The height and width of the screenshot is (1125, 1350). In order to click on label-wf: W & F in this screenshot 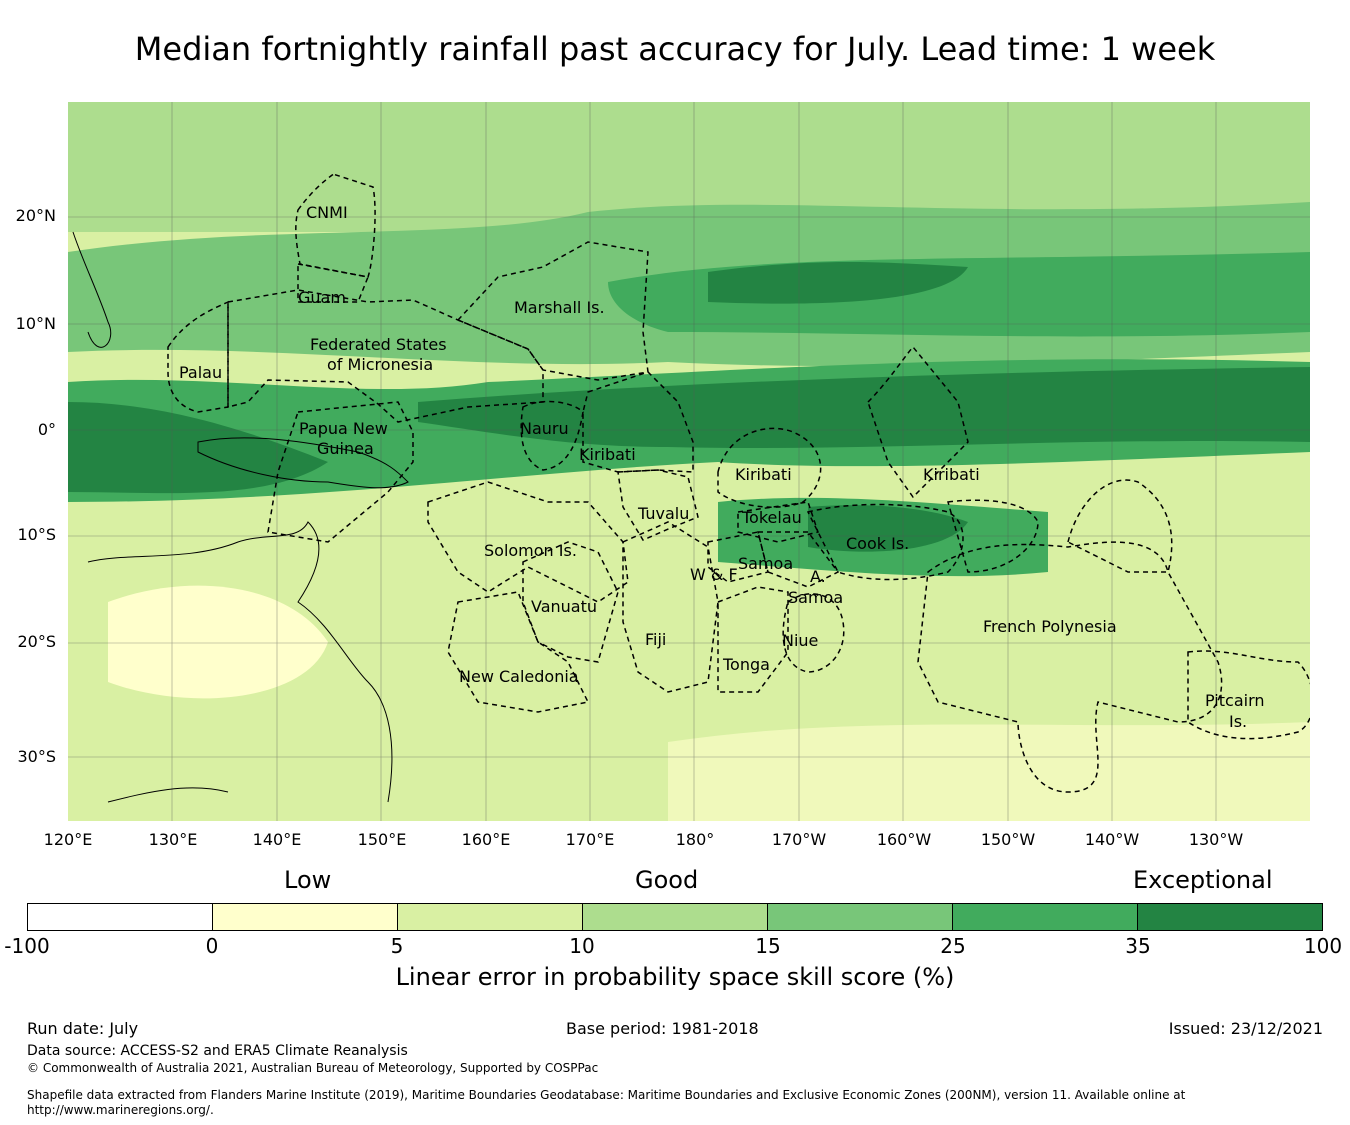, I will do `click(714, 574)`.